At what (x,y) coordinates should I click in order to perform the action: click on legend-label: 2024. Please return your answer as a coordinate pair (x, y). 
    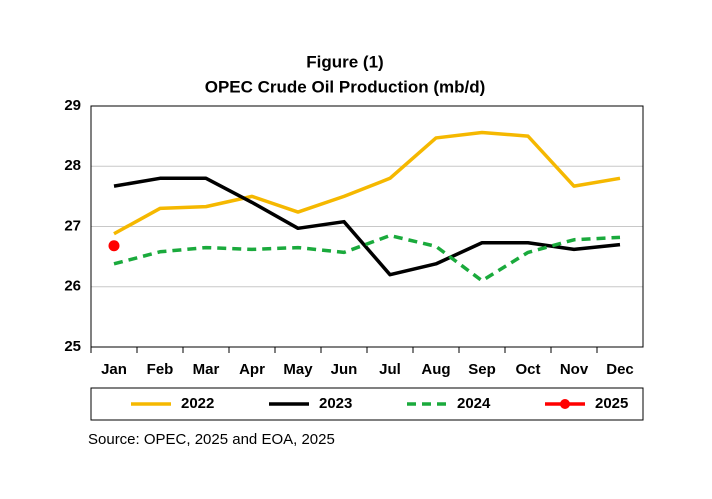
    Looking at the image, I should click on (474, 403).